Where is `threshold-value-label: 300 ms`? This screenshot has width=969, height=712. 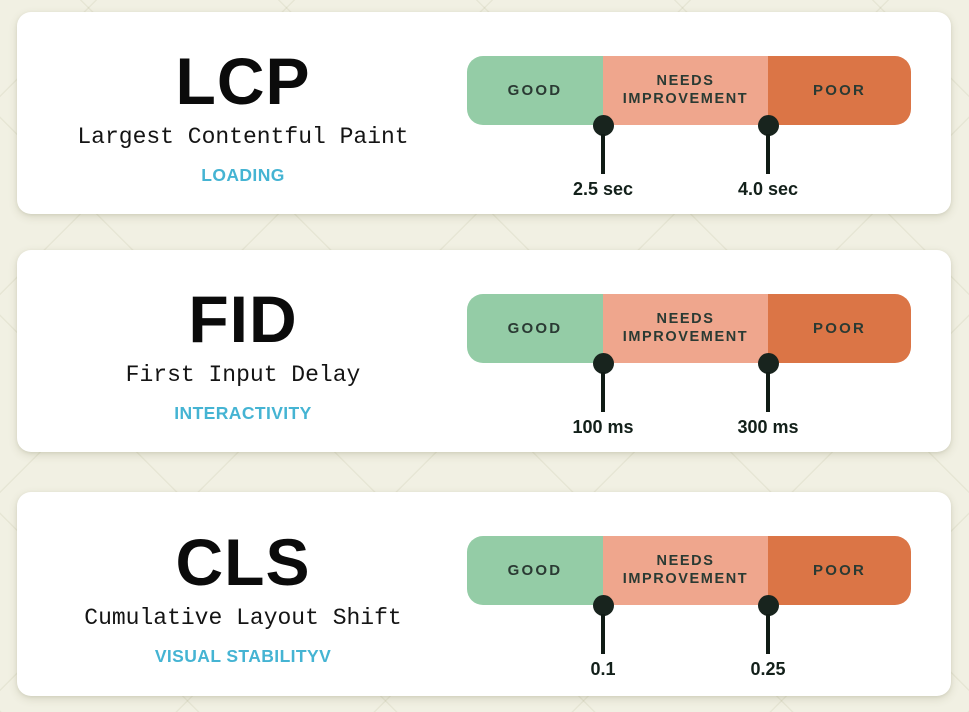 threshold-value-label: 300 ms is located at coordinates (768, 427).